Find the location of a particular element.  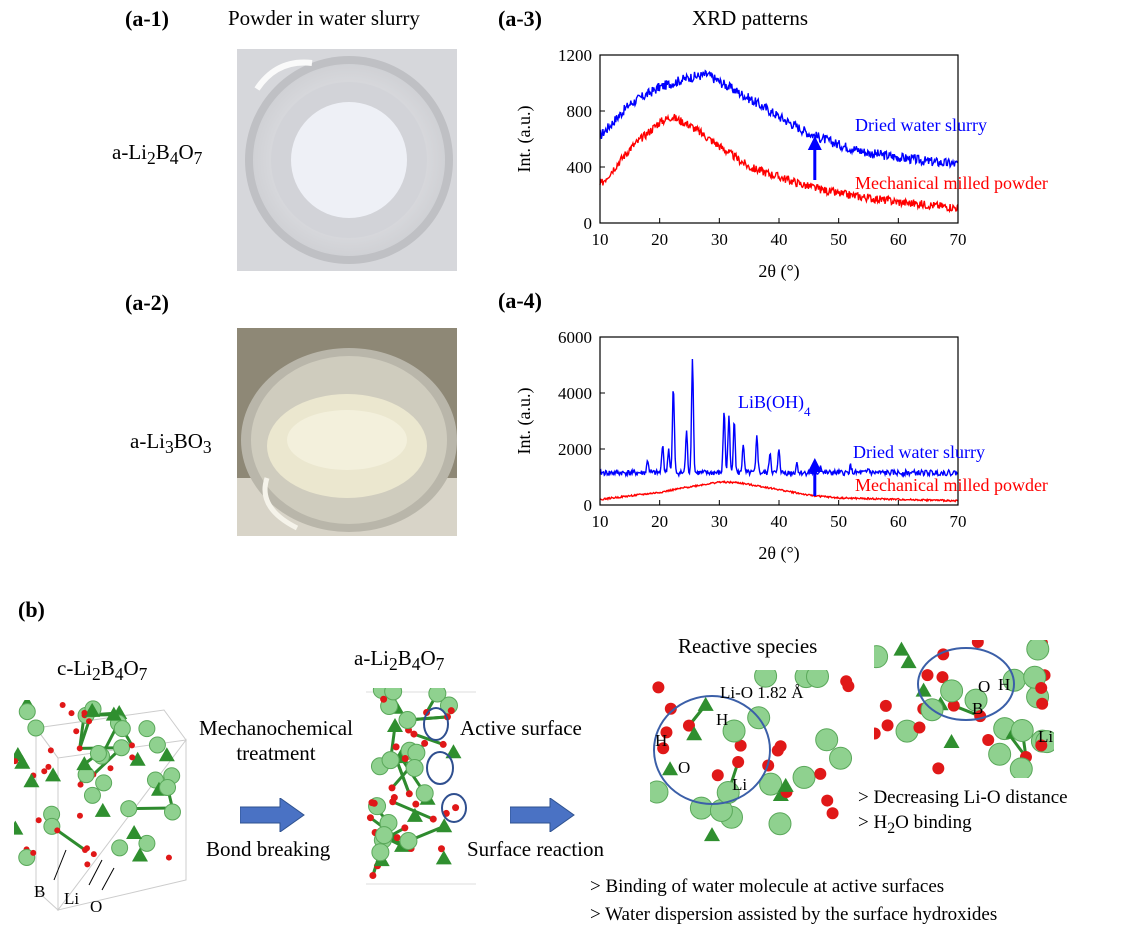

x-tick-label-3: 40 is located at coordinates (779, 239).